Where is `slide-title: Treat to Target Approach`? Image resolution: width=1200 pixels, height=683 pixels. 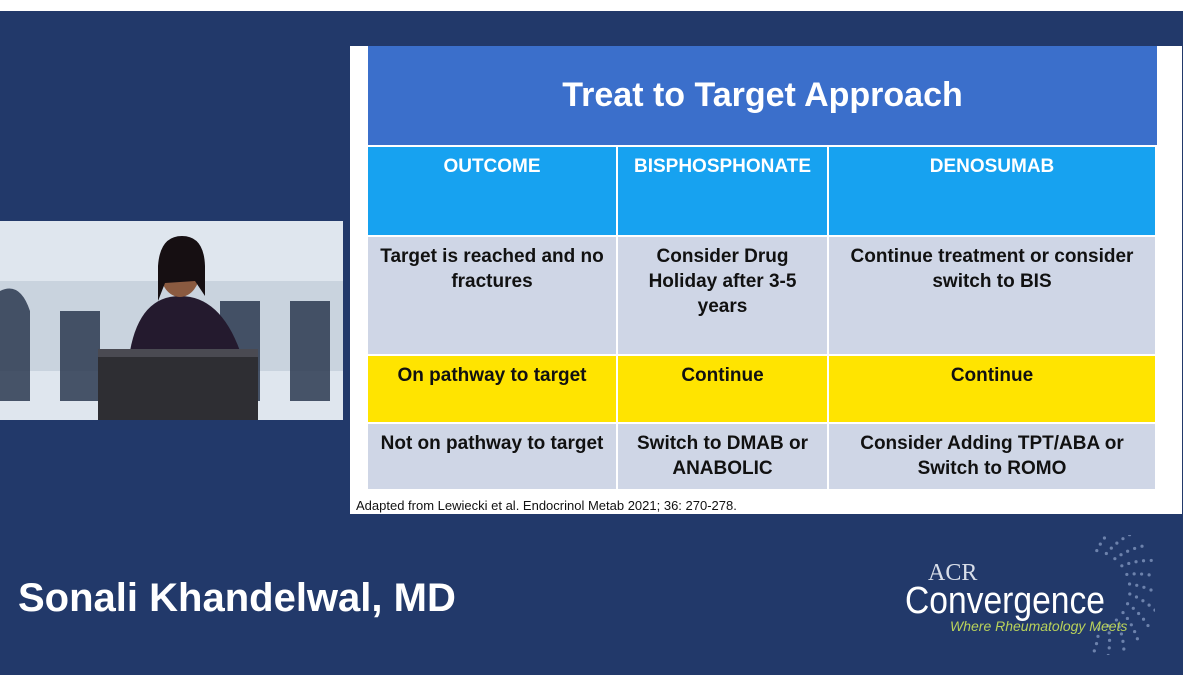 slide-title: Treat to Target Approach is located at coordinates (762, 96).